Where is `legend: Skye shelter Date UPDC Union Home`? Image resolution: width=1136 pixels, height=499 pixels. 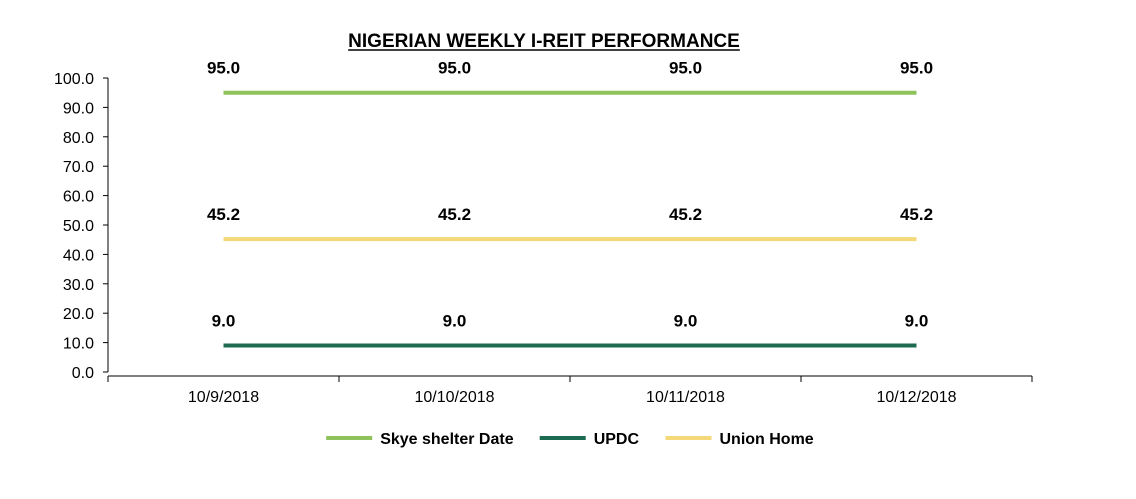 legend: Skye shelter Date UPDC Union Home is located at coordinates (570, 439).